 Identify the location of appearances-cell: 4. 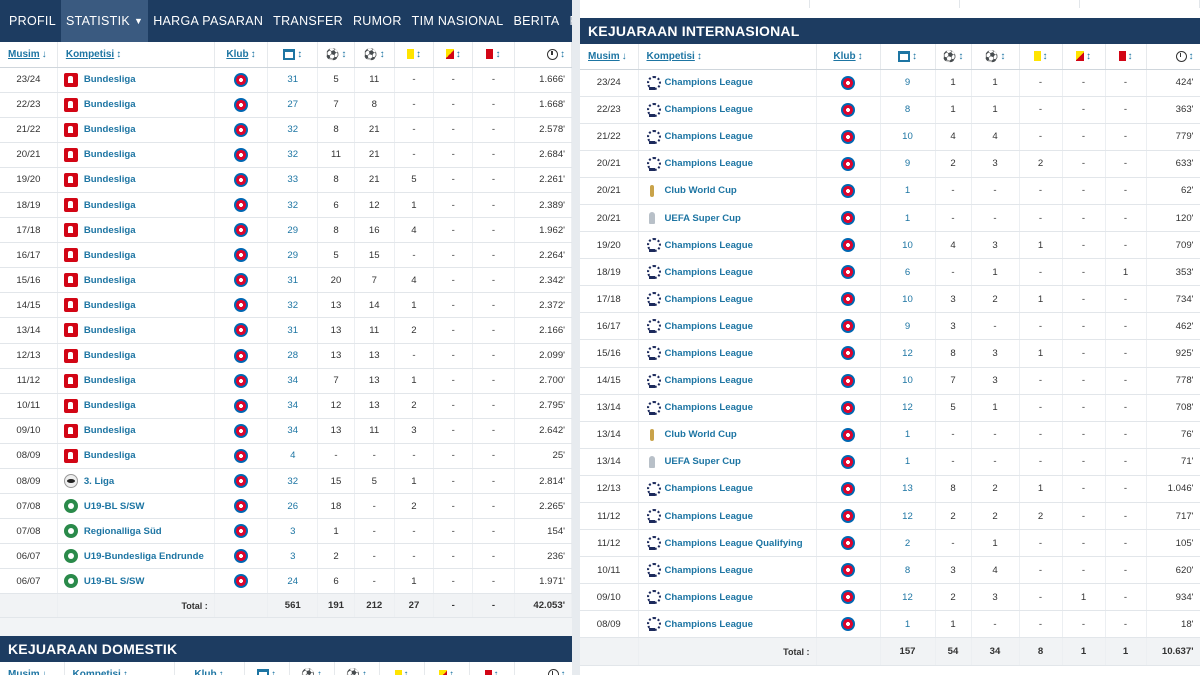
(293, 456).